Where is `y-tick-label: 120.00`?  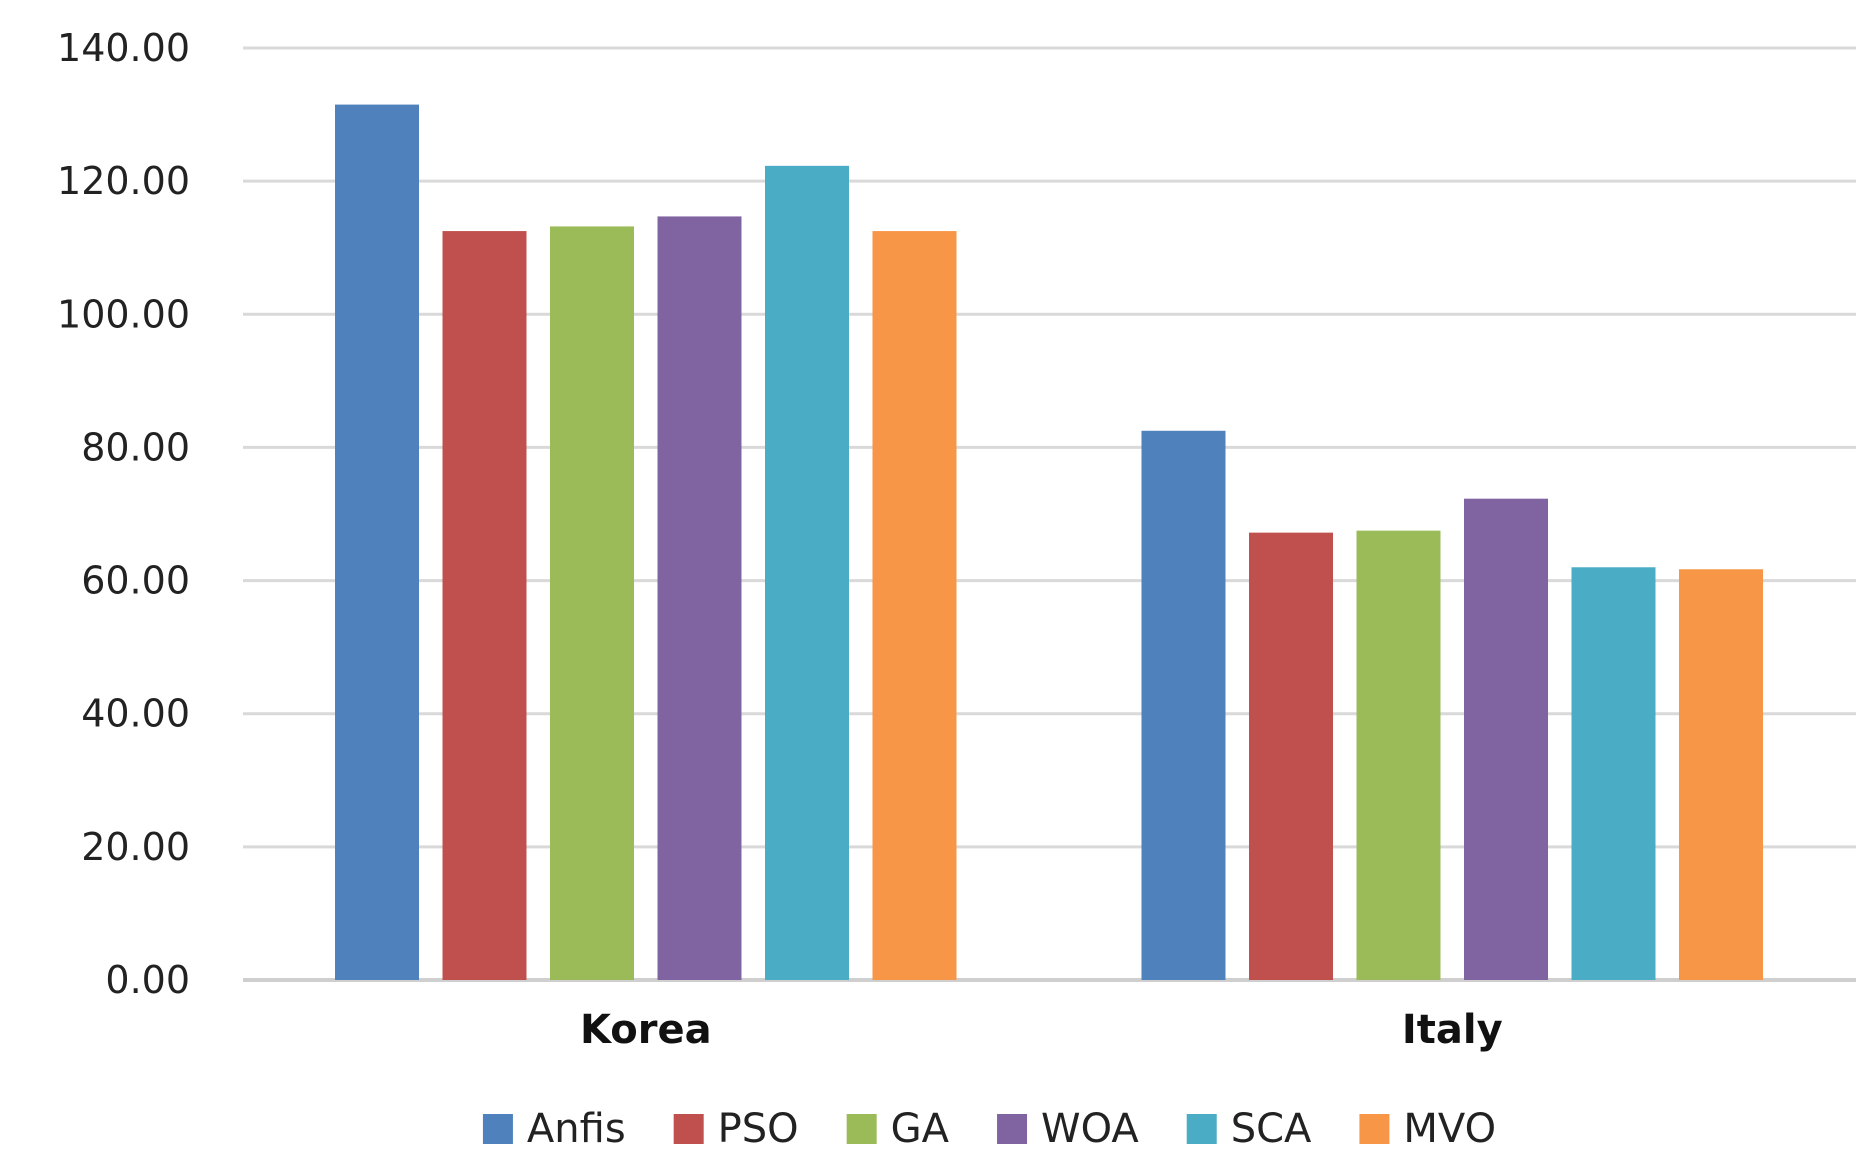 y-tick-label: 120.00 is located at coordinates (123, 181).